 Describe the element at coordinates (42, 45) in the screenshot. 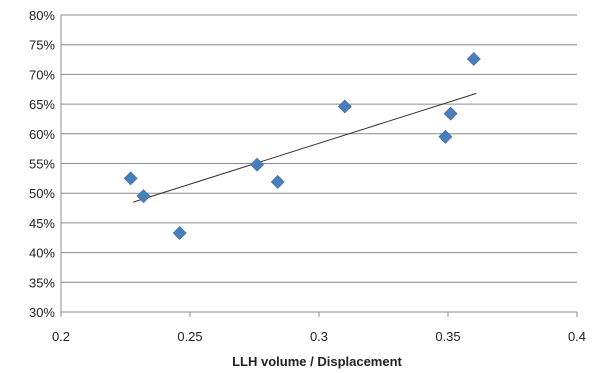

I see `y-tick-label: 75%` at that location.